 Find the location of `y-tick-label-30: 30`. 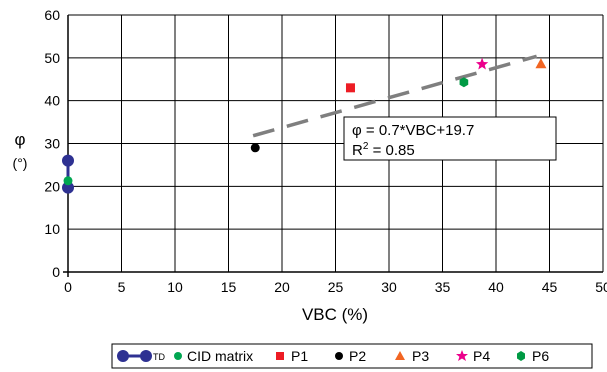

y-tick-label-30: 30 is located at coordinates (52, 144).